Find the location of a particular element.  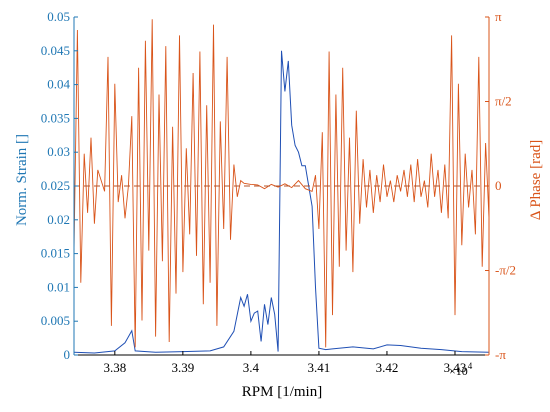

left-y-tick-label: 0.005 is located at coordinates (55, 320).